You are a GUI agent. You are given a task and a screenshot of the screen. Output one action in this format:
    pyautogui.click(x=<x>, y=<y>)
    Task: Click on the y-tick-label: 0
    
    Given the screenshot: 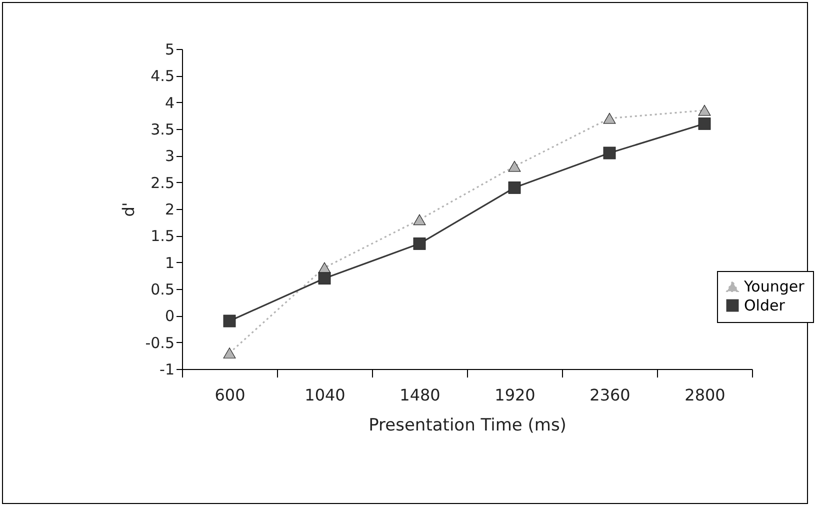 What is the action you would take?
    pyautogui.click(x=169, y=316)
    